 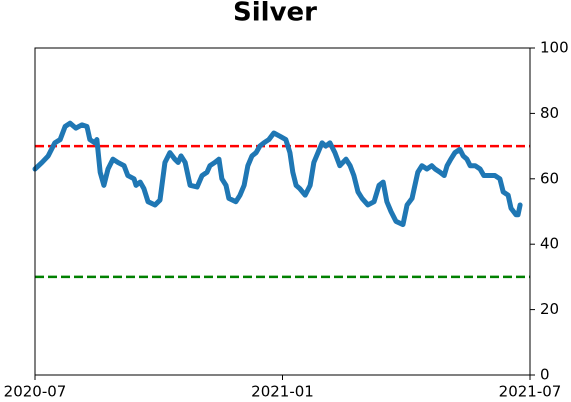 I want to click on x-tick-label: 2021-07, so click(x=530, y=392).